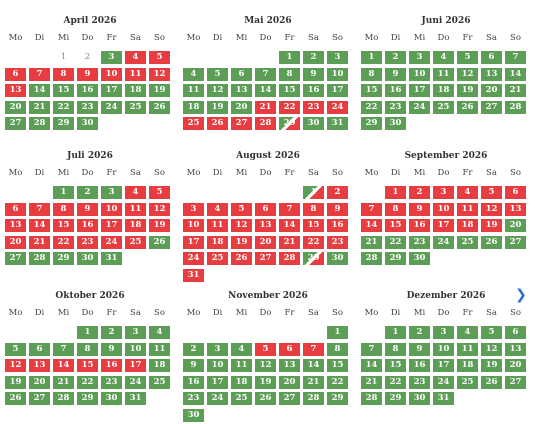 This screenshot has height=424, width=535. Describe the element at coordinates (193, 209) in the screenshot. I see `day-cell-booked: 3` at that location.